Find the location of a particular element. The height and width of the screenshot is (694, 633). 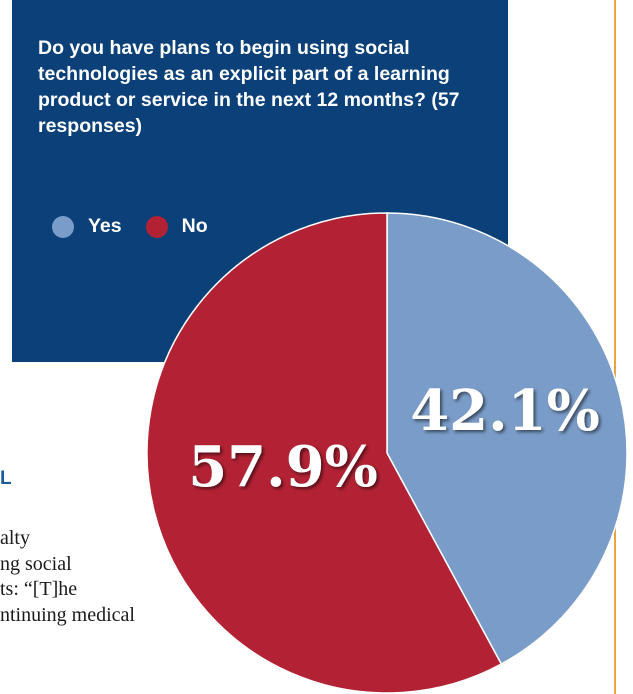

body-line: ts: “[T]he is located at coordinates (39, 589).